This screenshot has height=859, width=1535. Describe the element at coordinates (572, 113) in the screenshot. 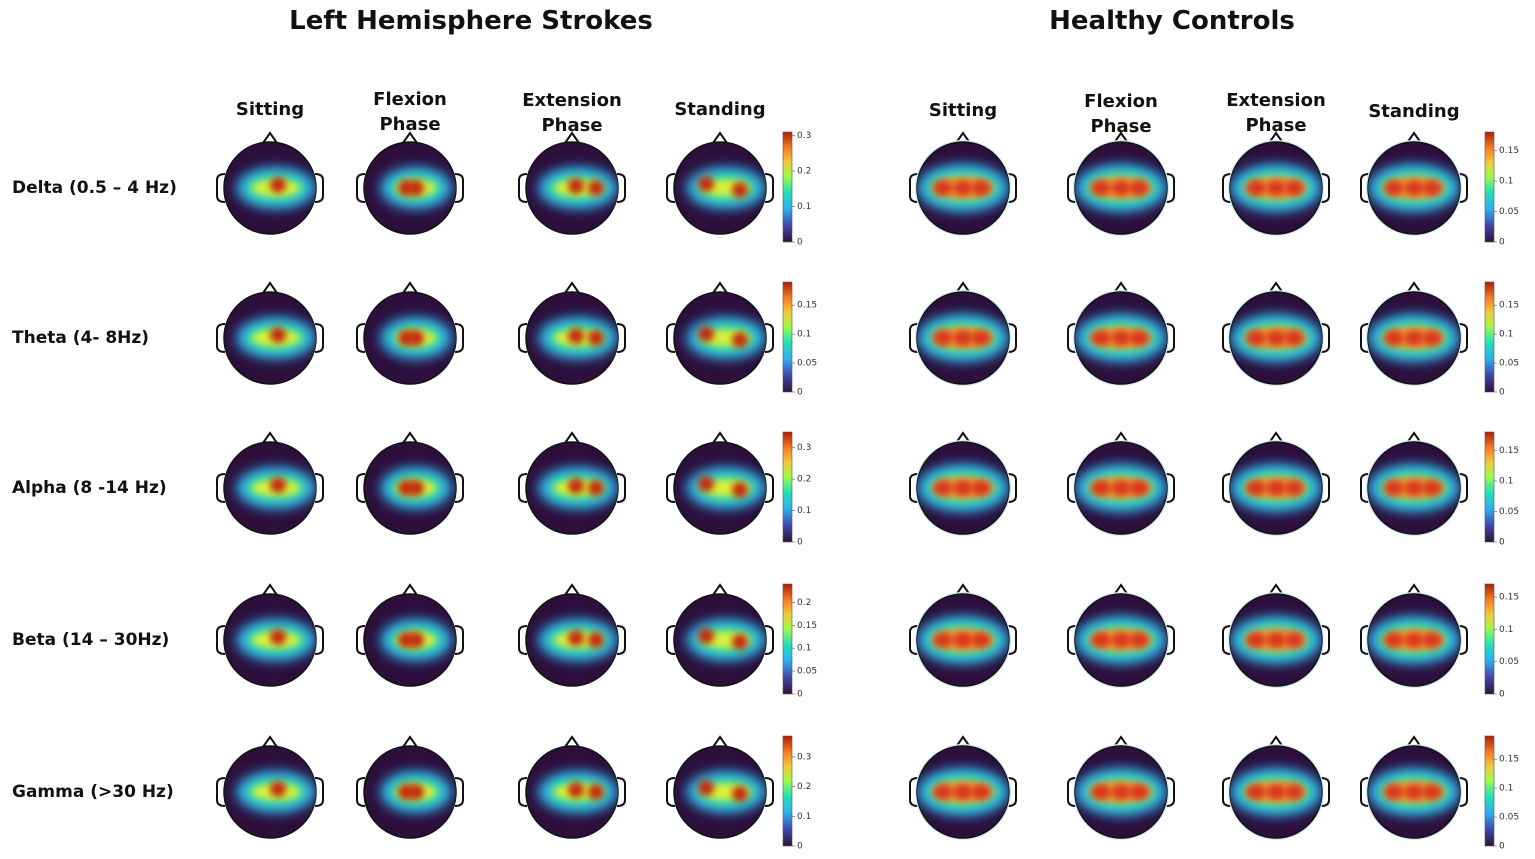

I see `column-label: Extension Phase` at that location.